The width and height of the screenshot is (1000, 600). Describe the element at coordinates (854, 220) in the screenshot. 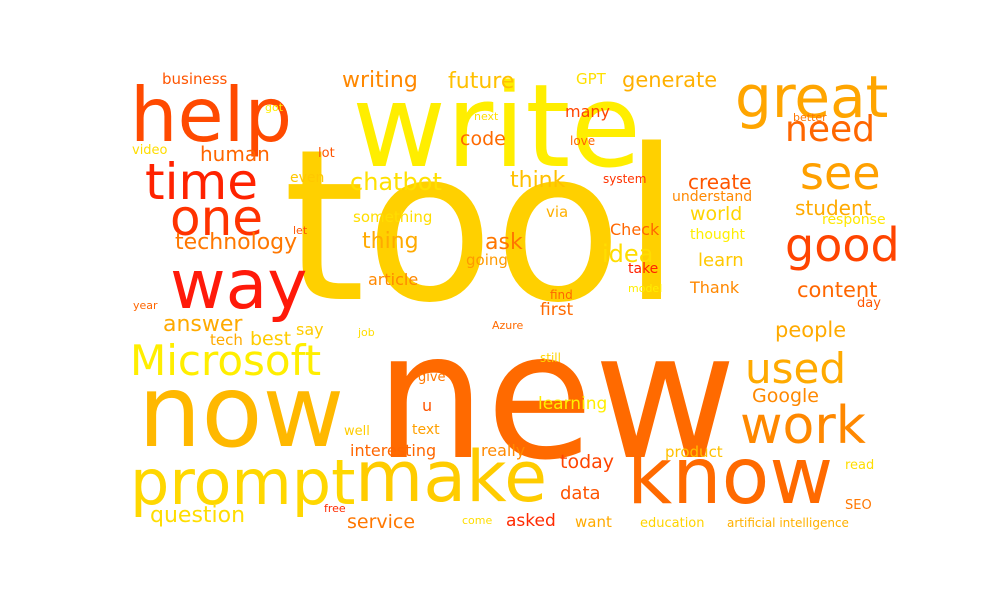

I see `word-response: response` at that location.